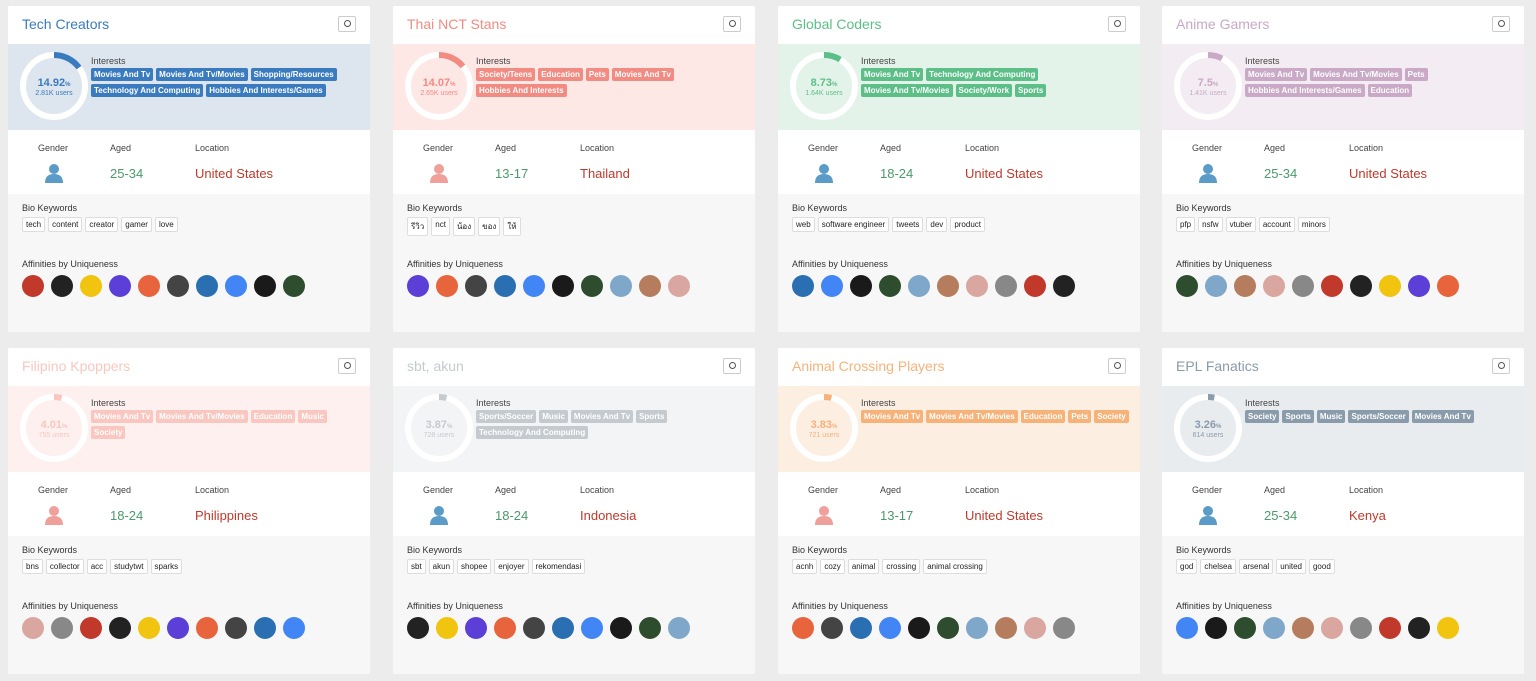  Describe the element at coordinates (439, 435) in the screenshot. I see `users: 728 users` at that location.